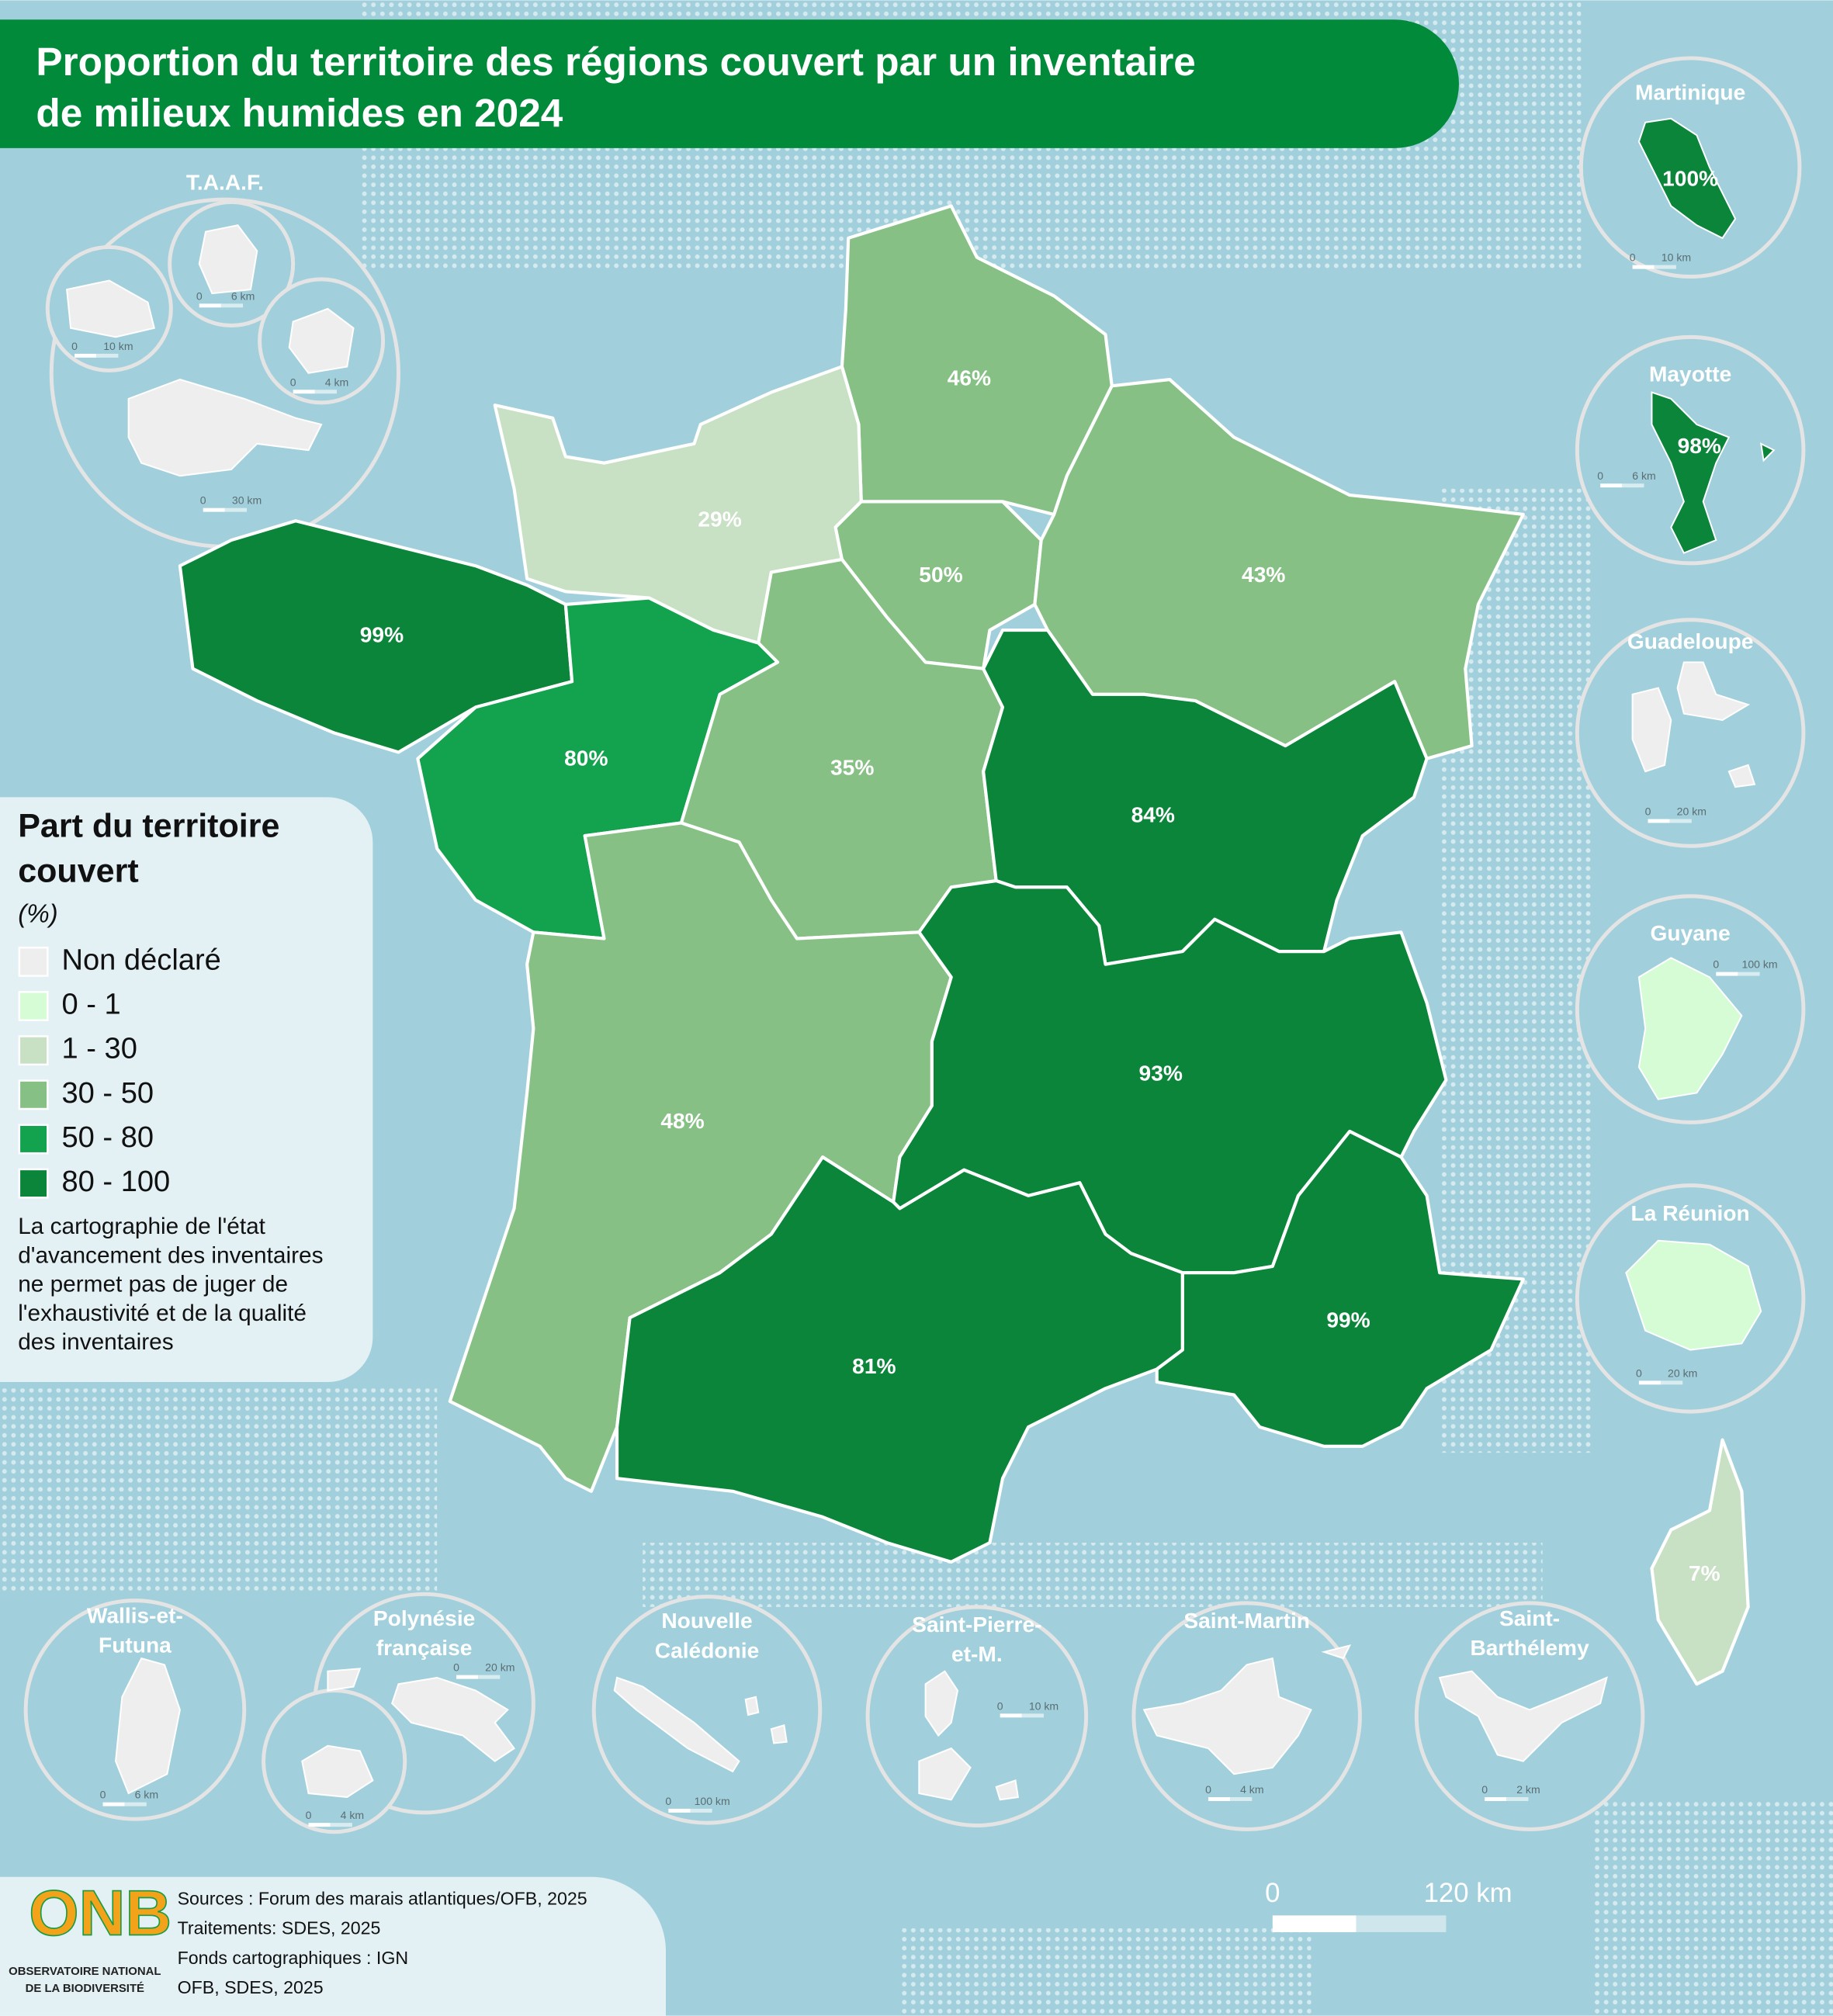 The width and height of the screenshot is (1833, 2016). I want to click on legend-note: La cartographie de l'état, so click(141, 1227).